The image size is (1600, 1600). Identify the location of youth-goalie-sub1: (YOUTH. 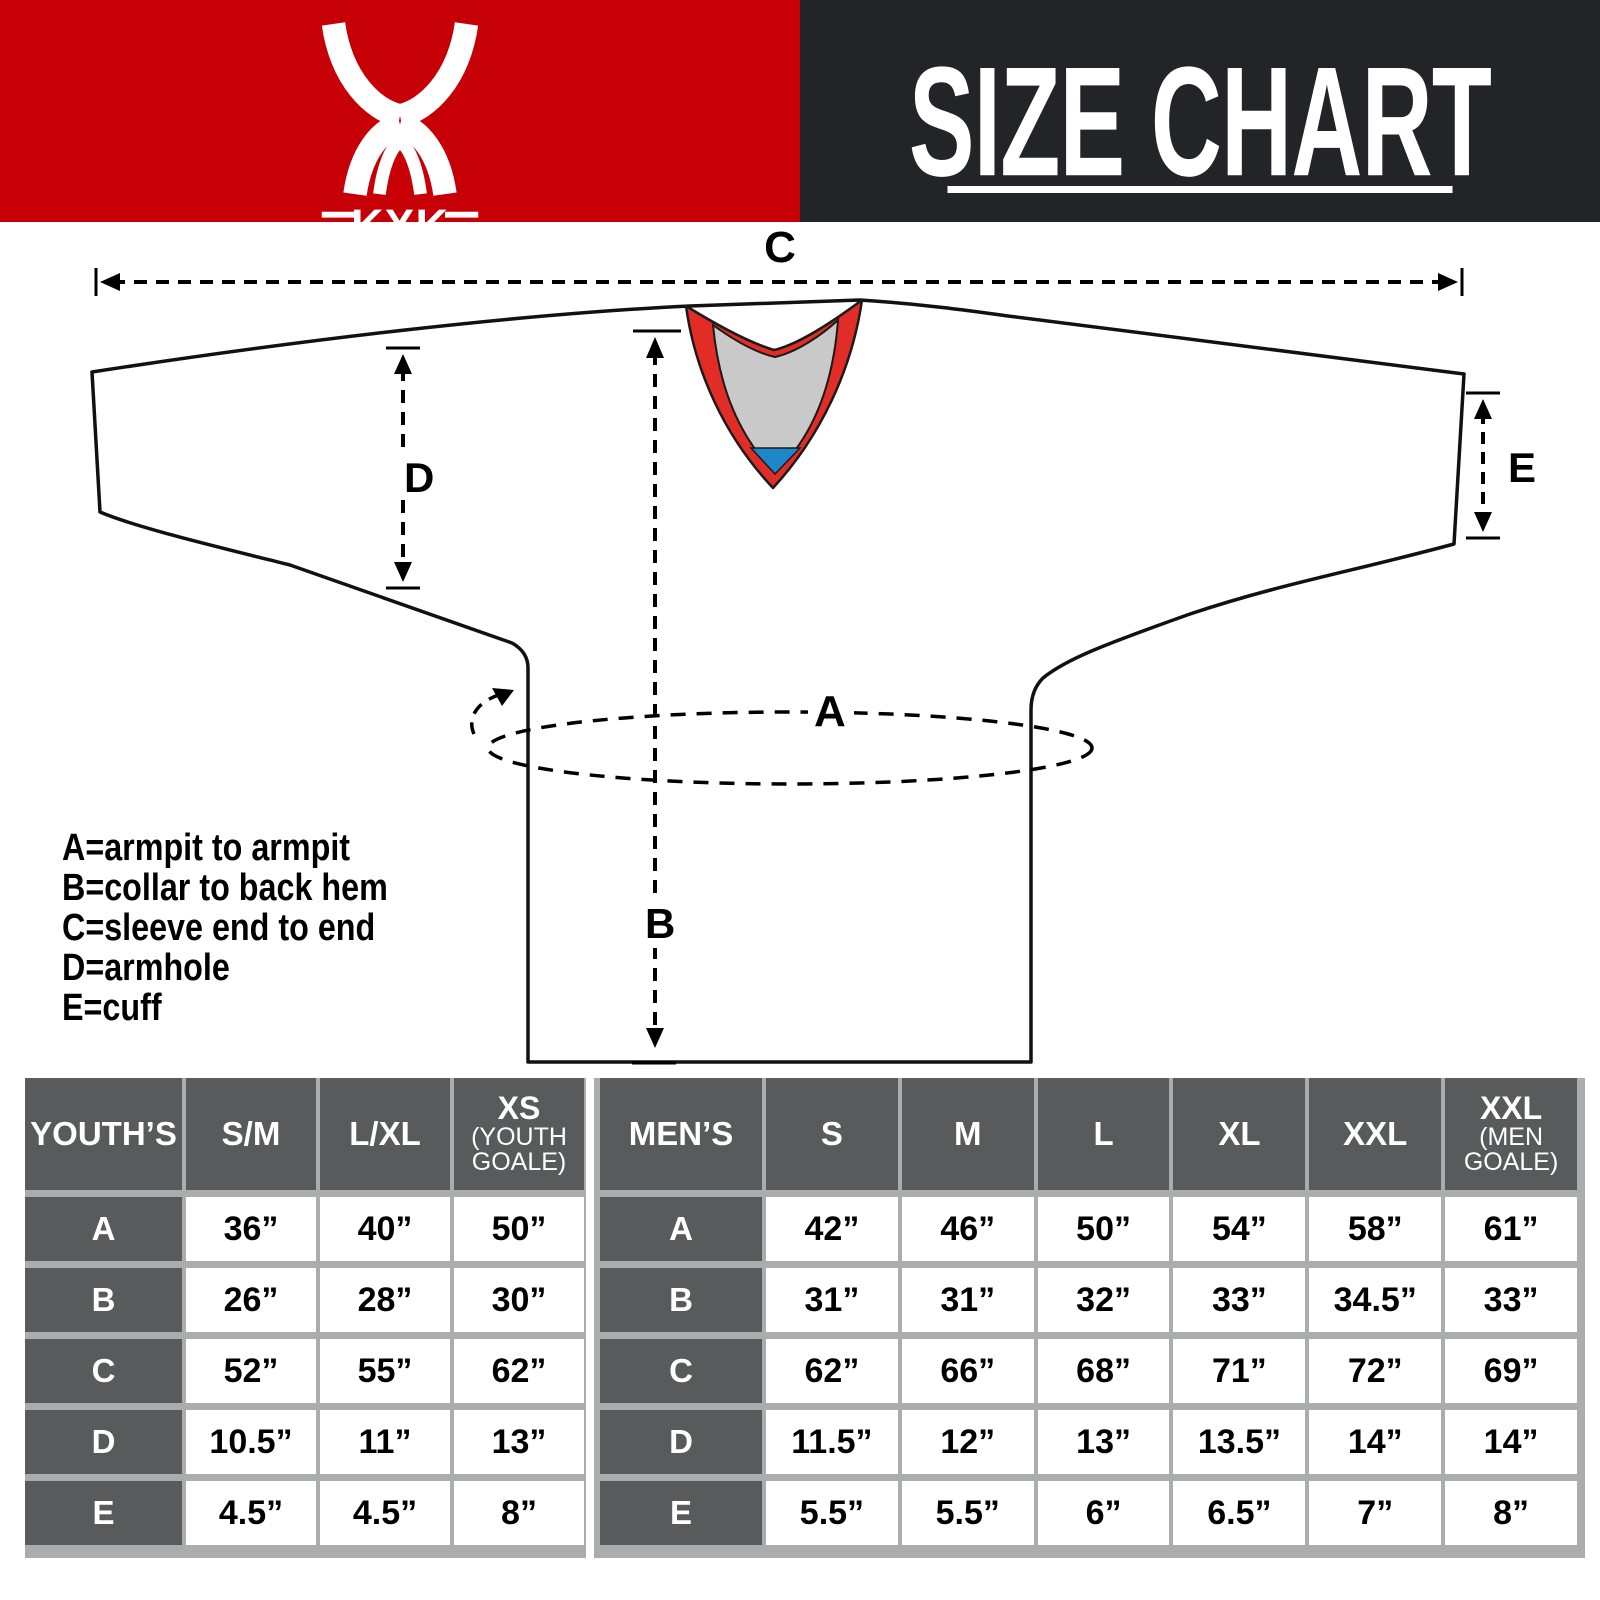
(519, 1136).